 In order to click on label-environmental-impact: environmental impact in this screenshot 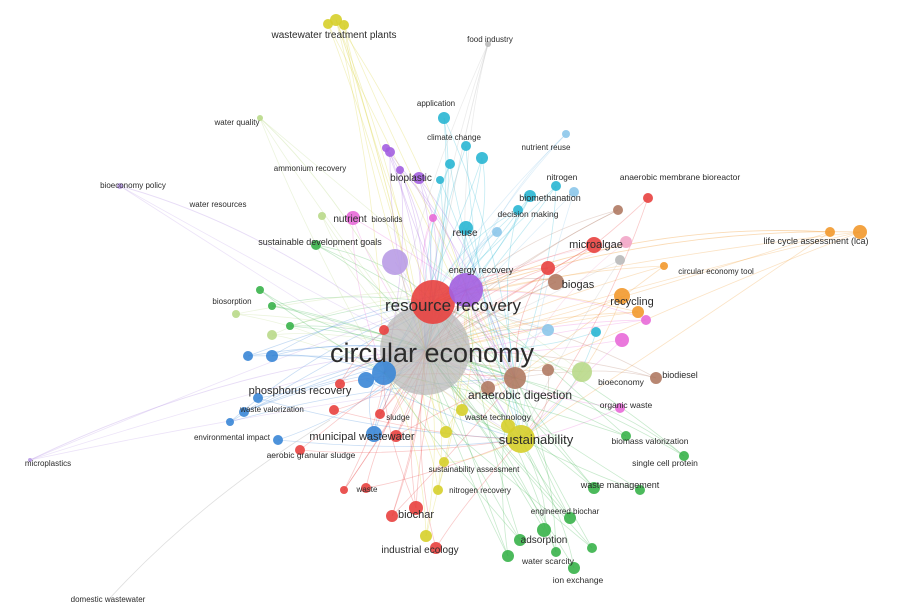, I will do `click(232, 437)`.